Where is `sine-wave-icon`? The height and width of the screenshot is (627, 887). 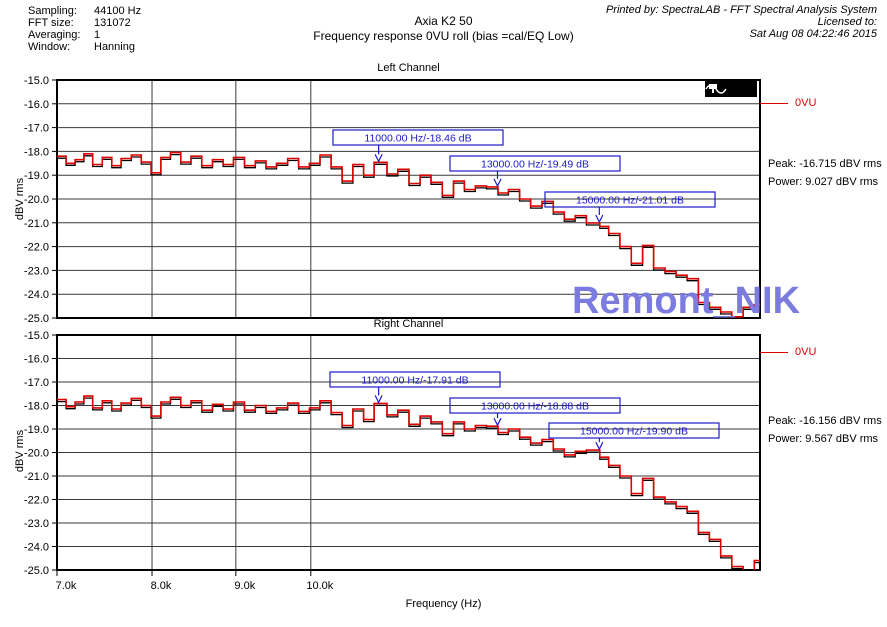
sine-wave-icon is located at coordinates (716, 89).